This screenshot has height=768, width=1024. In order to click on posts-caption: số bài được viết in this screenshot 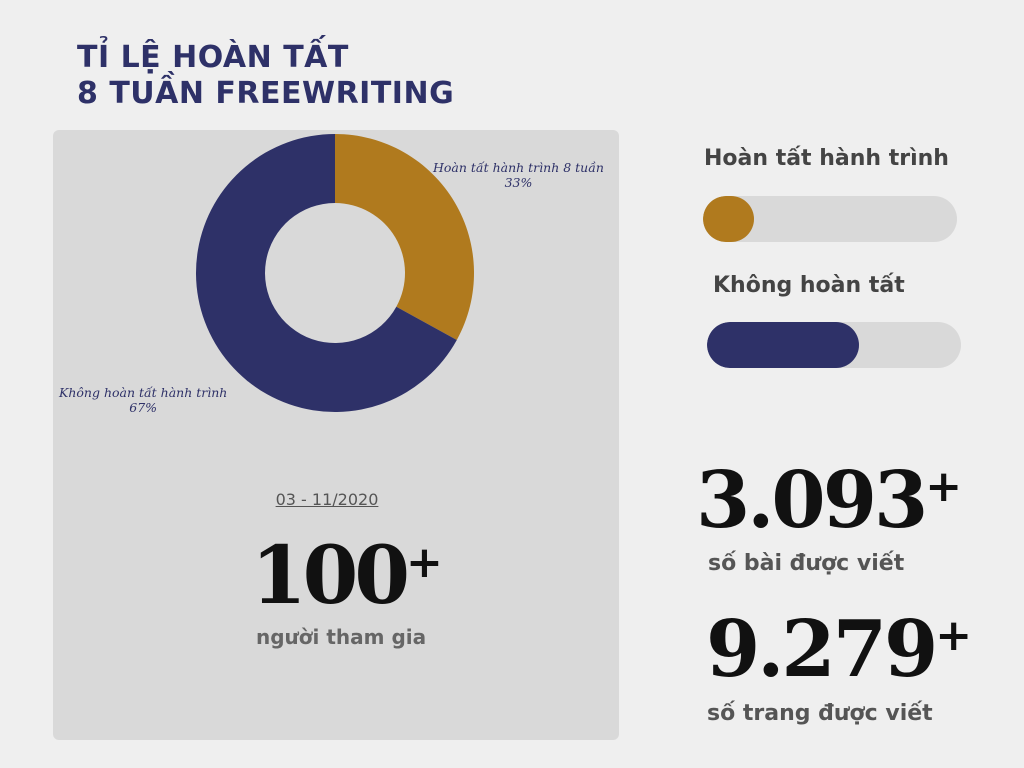, I will do `click(806, 563)`.